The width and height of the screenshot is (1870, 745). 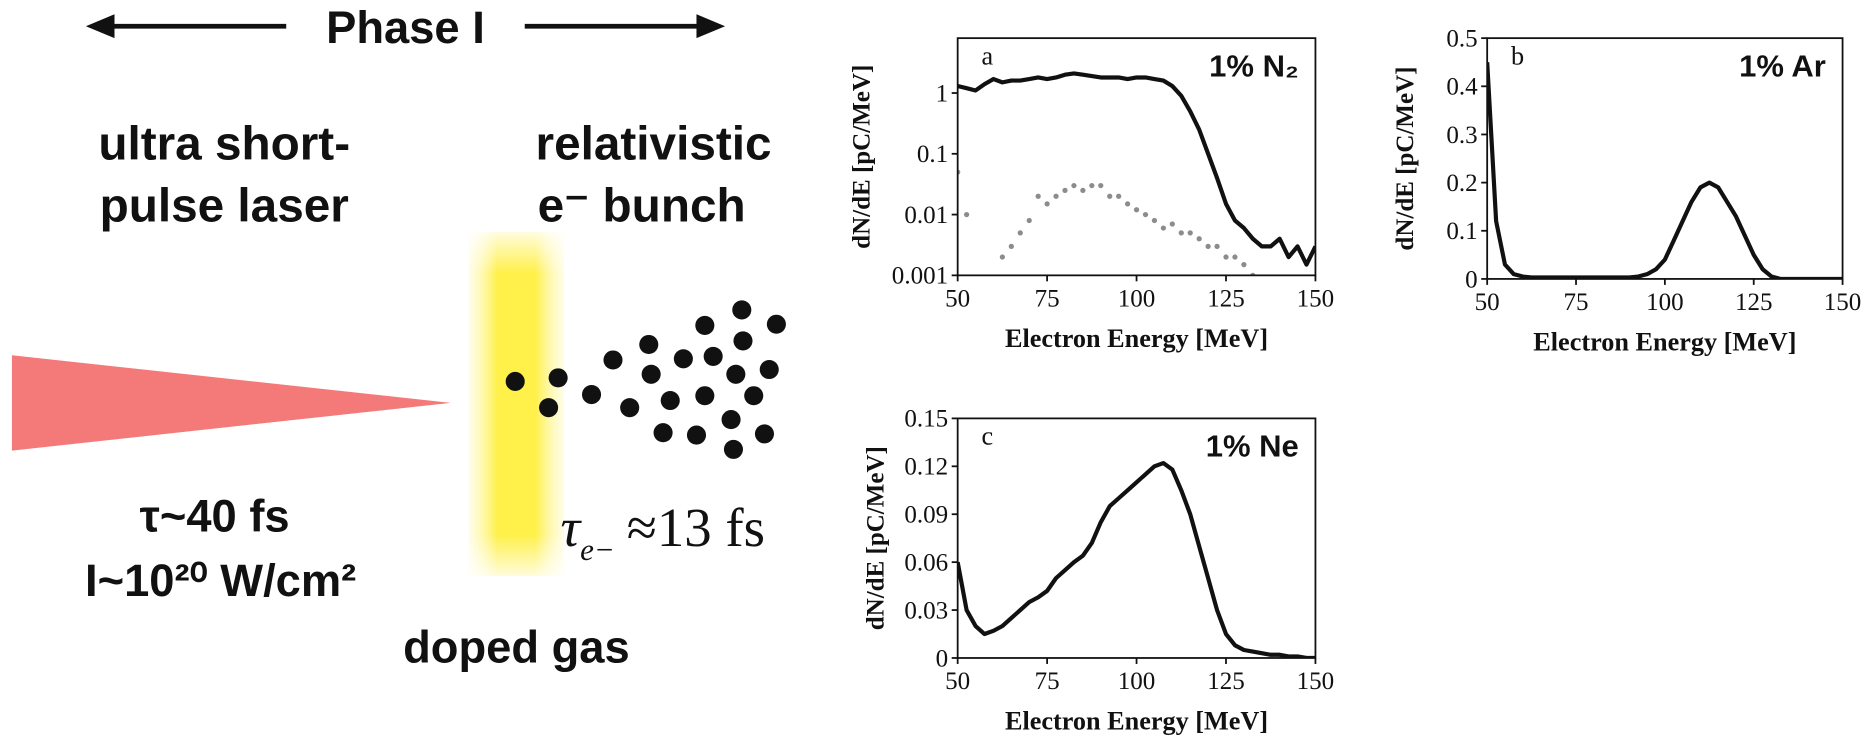 What do you see at coordinates (1461, 183) in the screenshot?
I see `y-tick-label: 0.2` at bounding box center [1461, 183].